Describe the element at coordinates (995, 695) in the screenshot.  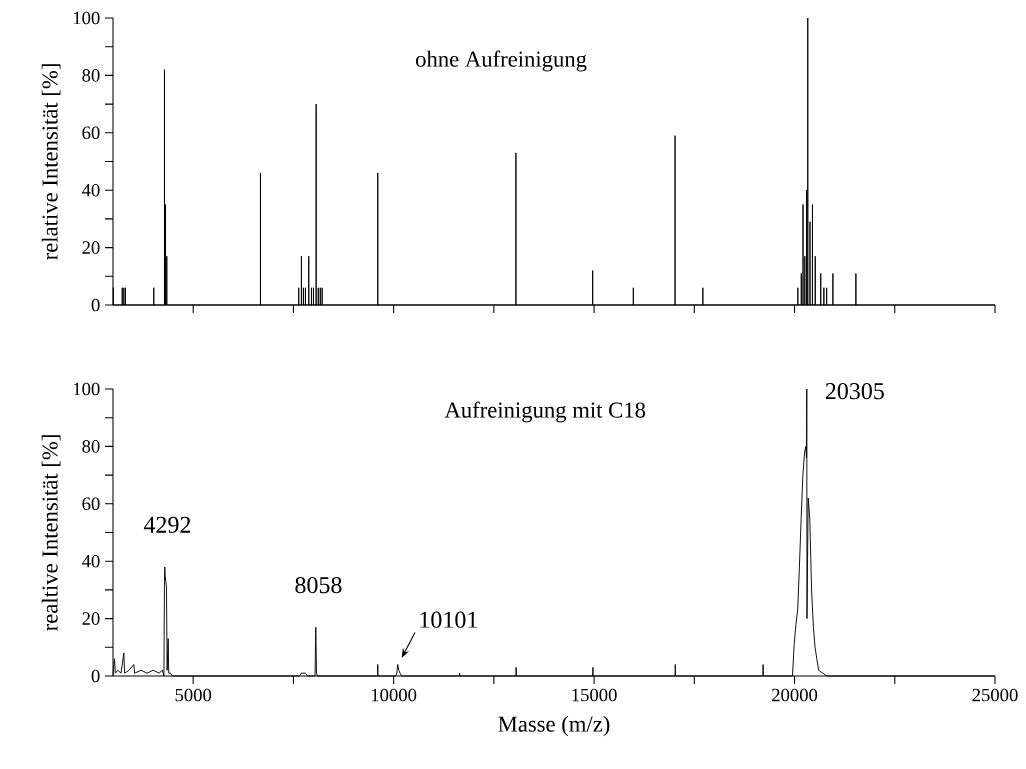
I see `x-tick-label: 25000` at that location.